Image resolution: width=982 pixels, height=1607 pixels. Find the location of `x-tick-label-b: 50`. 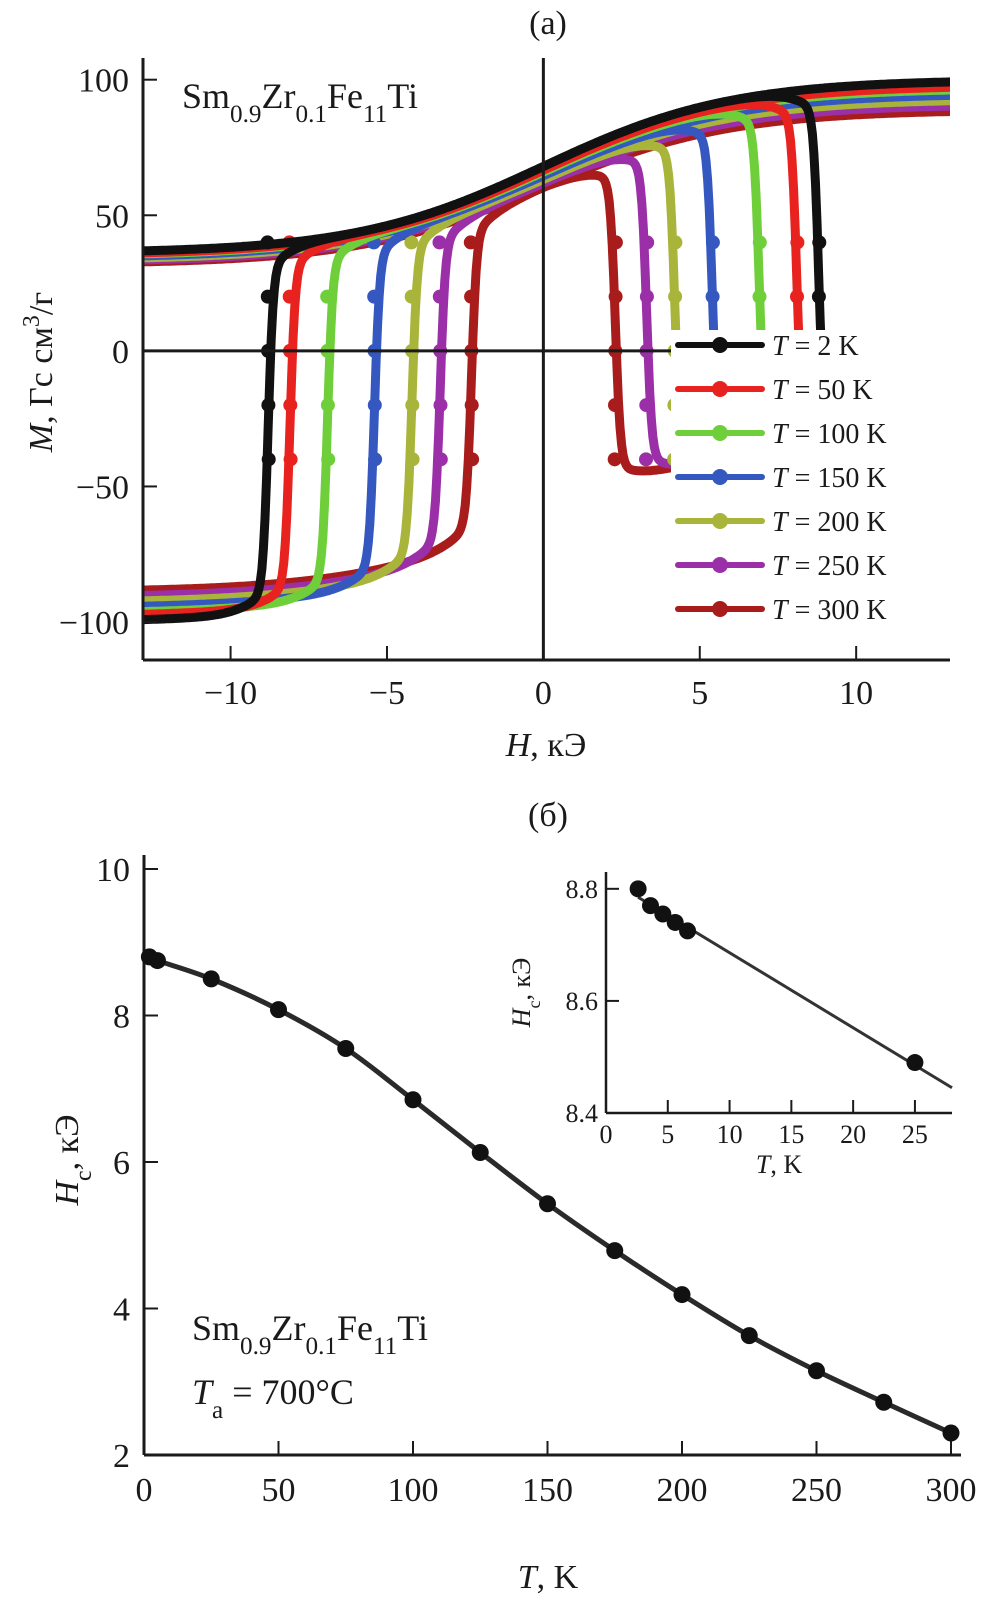

x-tick-label-b: 50 is located at coordinates (279, 1490).